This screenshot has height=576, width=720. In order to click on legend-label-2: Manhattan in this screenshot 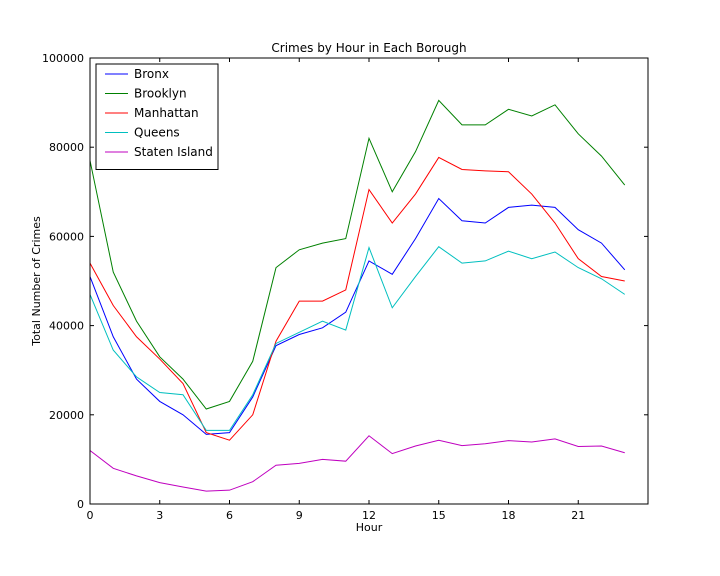, I will do `click(166, 113)`.